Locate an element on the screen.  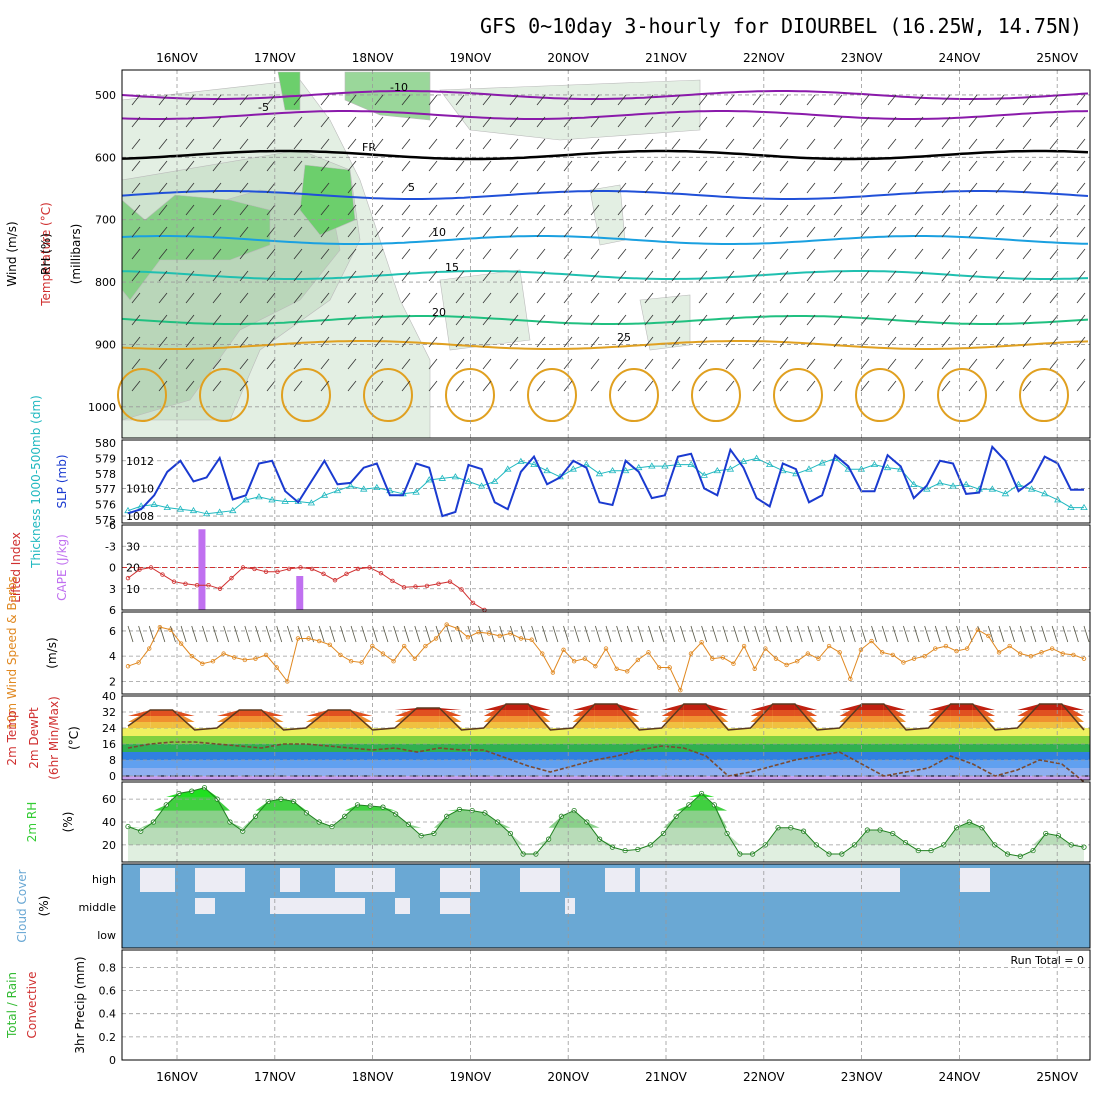
slp-line is located at coordinates (605, 481).